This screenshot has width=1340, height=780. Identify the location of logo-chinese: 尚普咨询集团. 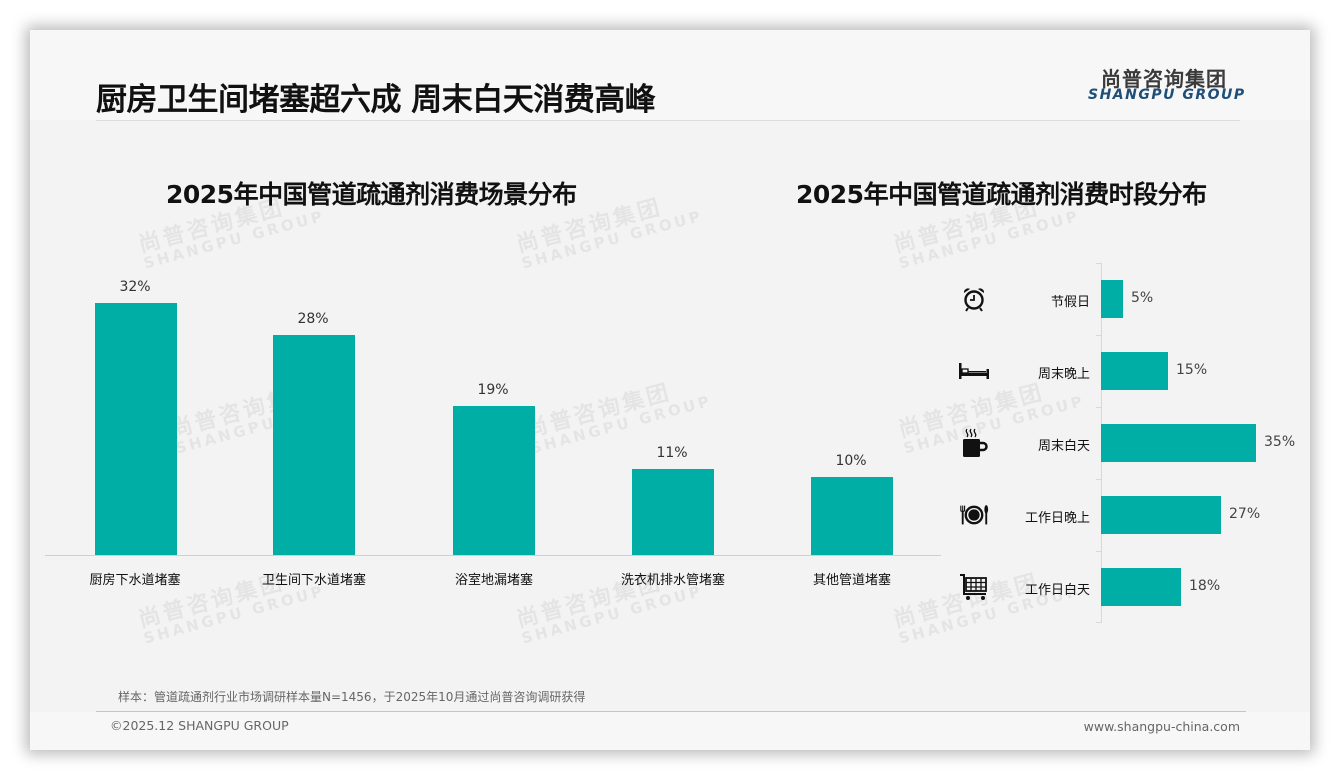
(1164, 79).